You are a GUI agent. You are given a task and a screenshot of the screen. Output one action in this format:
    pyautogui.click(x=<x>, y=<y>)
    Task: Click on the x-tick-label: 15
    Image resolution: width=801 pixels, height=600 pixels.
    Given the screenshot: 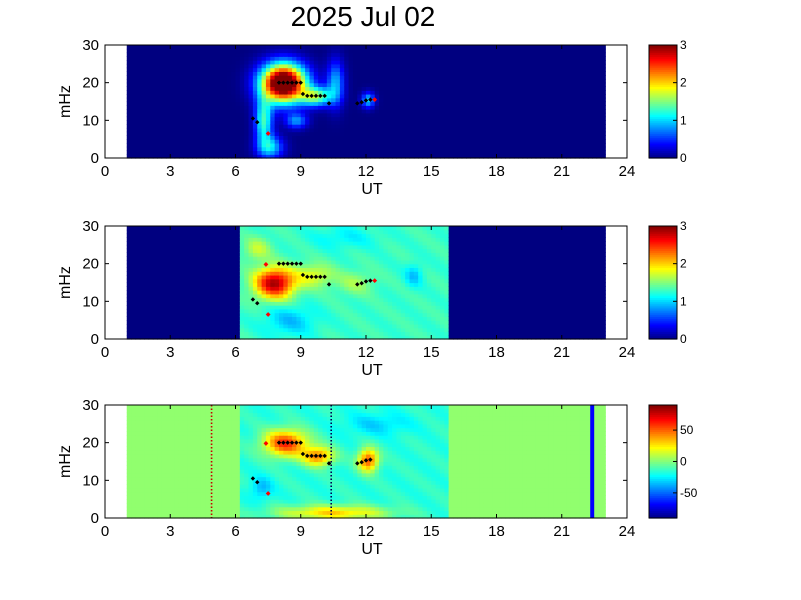 What is the action you would take?
    pyautogui.click(x=431, y=171)
    